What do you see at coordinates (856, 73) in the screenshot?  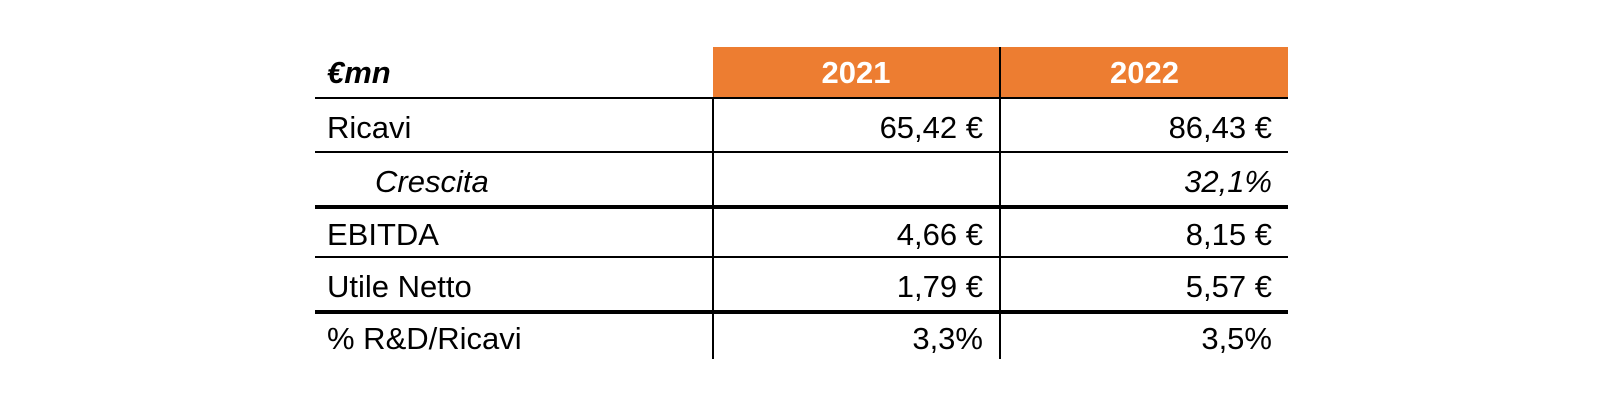 I see `column-header-2021: 2021` at bounding box center [856, 73].